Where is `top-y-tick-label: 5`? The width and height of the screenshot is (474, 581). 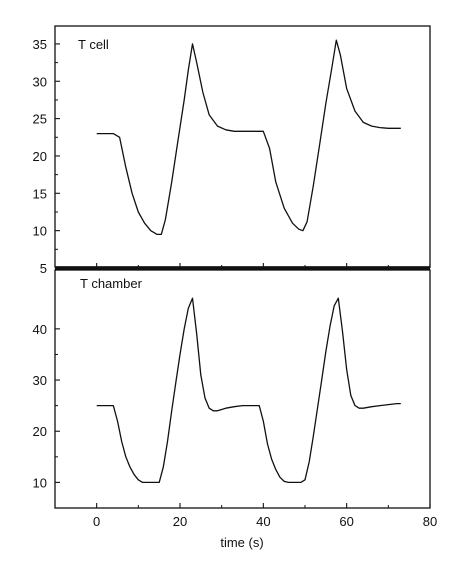 top-y-tick-label: 5 is located at coordinates (43, 268).